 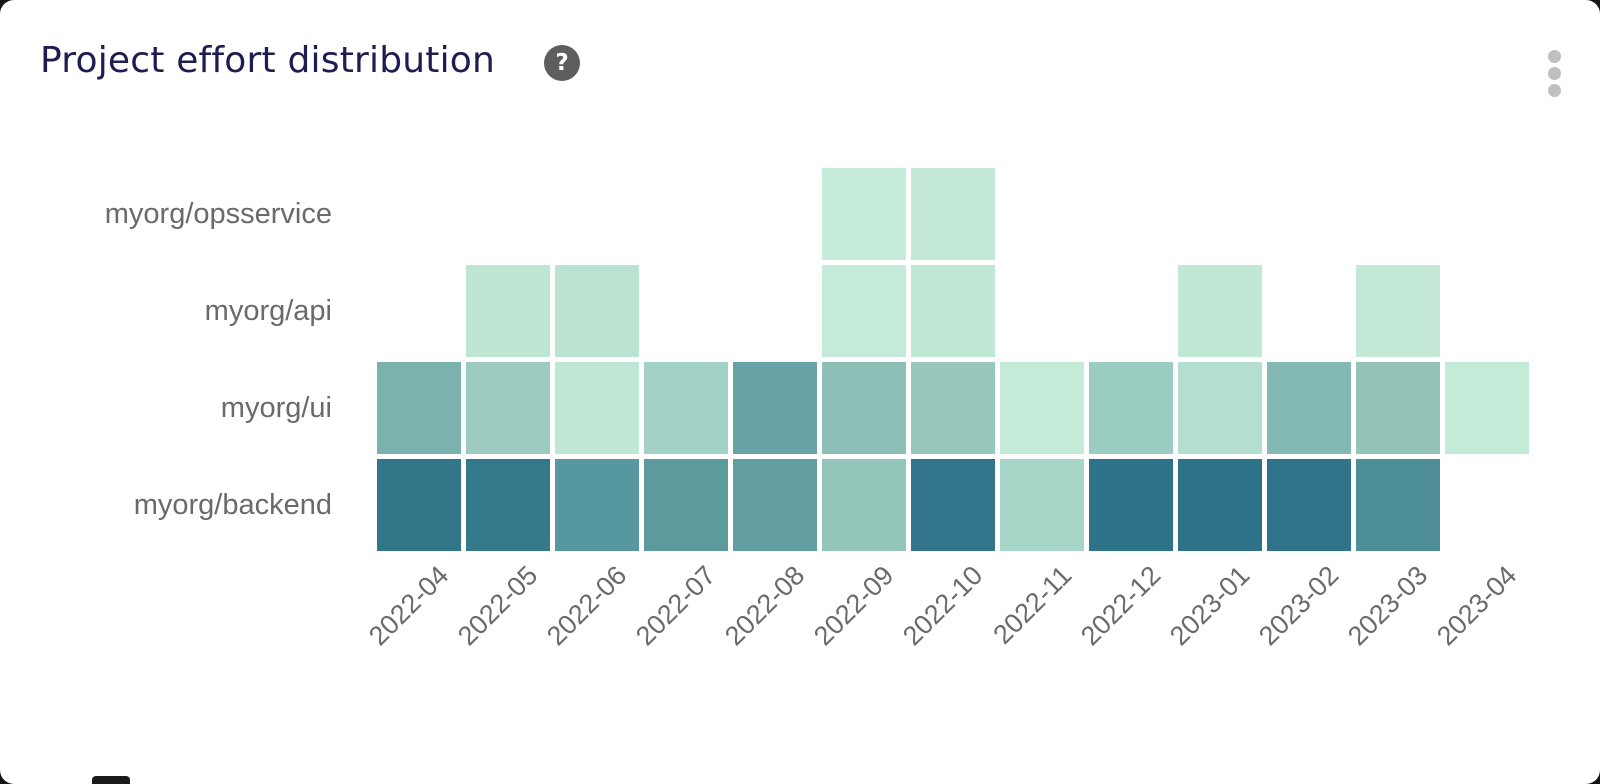 I want to click on x-axis-label: 2023-03, so click(x=1387, y=606).